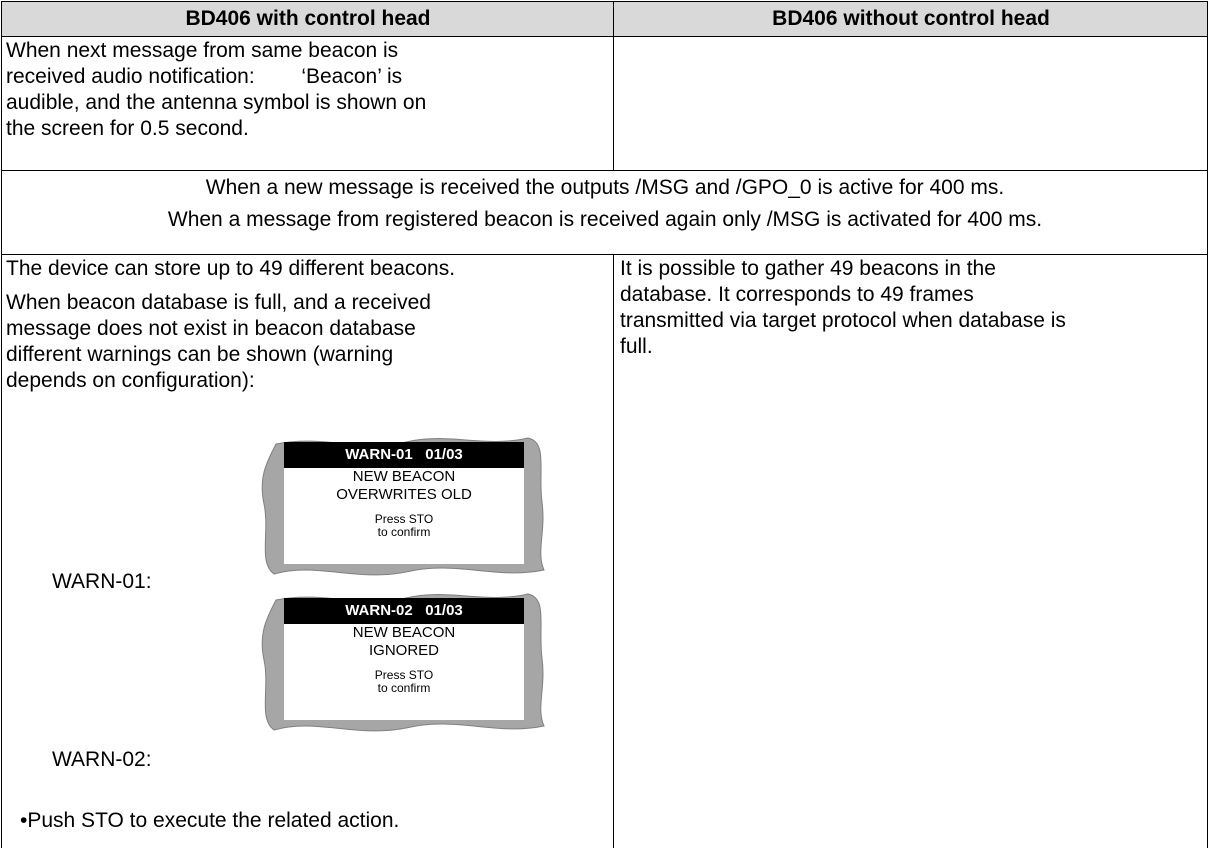 This screenshot has height=848, width=1210. Describe the element at coordinates (204, 76) in the screenshot. I see `text-line: received audio notification: ‘Beacon’ is` at that location.